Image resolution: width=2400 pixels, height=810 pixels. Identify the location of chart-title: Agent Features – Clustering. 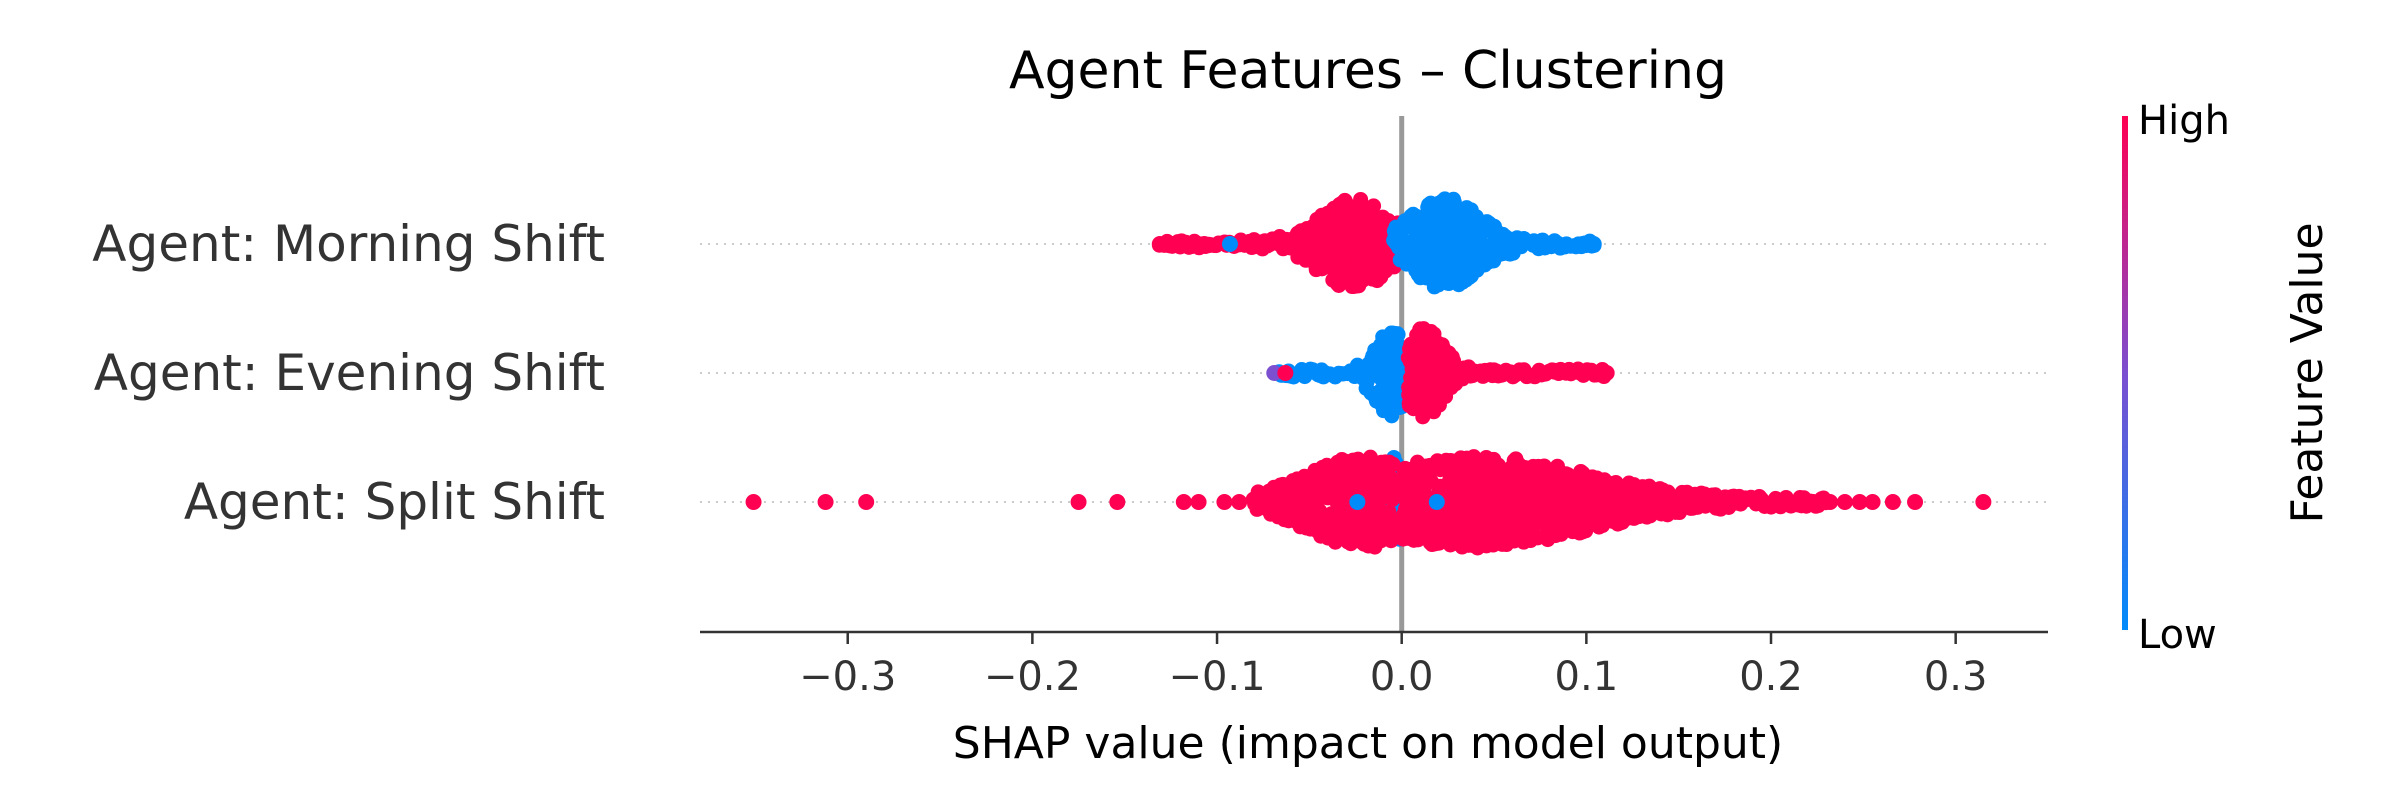
(1368, 71).